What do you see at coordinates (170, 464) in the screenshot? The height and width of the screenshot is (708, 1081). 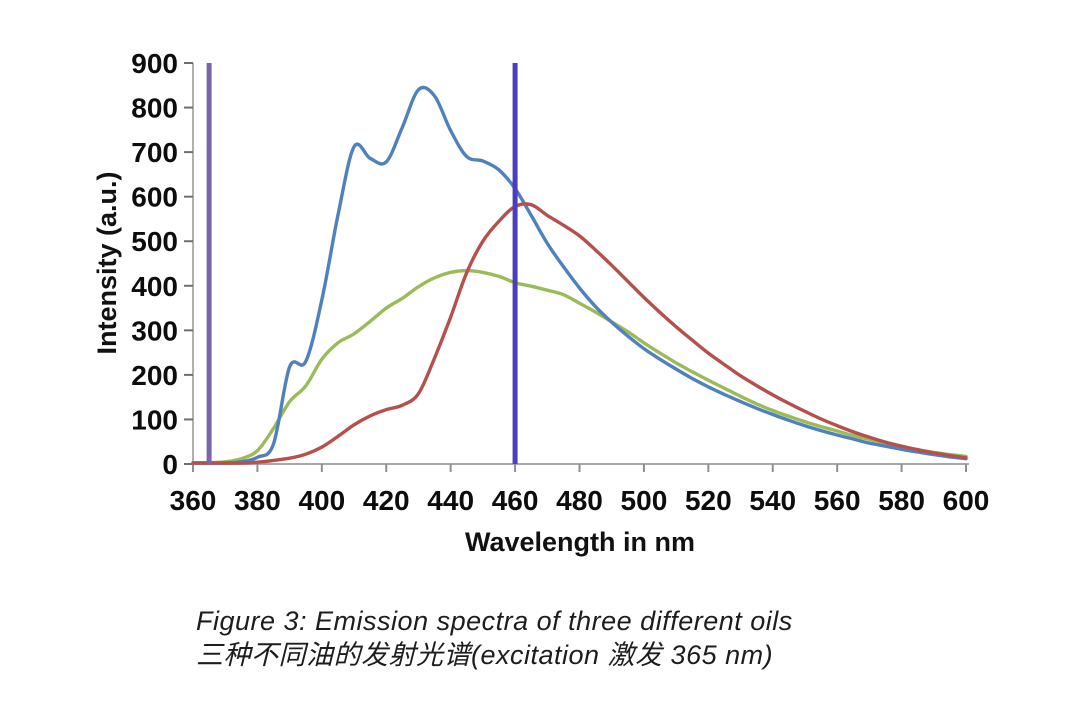 I see `y-tick-label: 0` at bounding box center [170, 464].